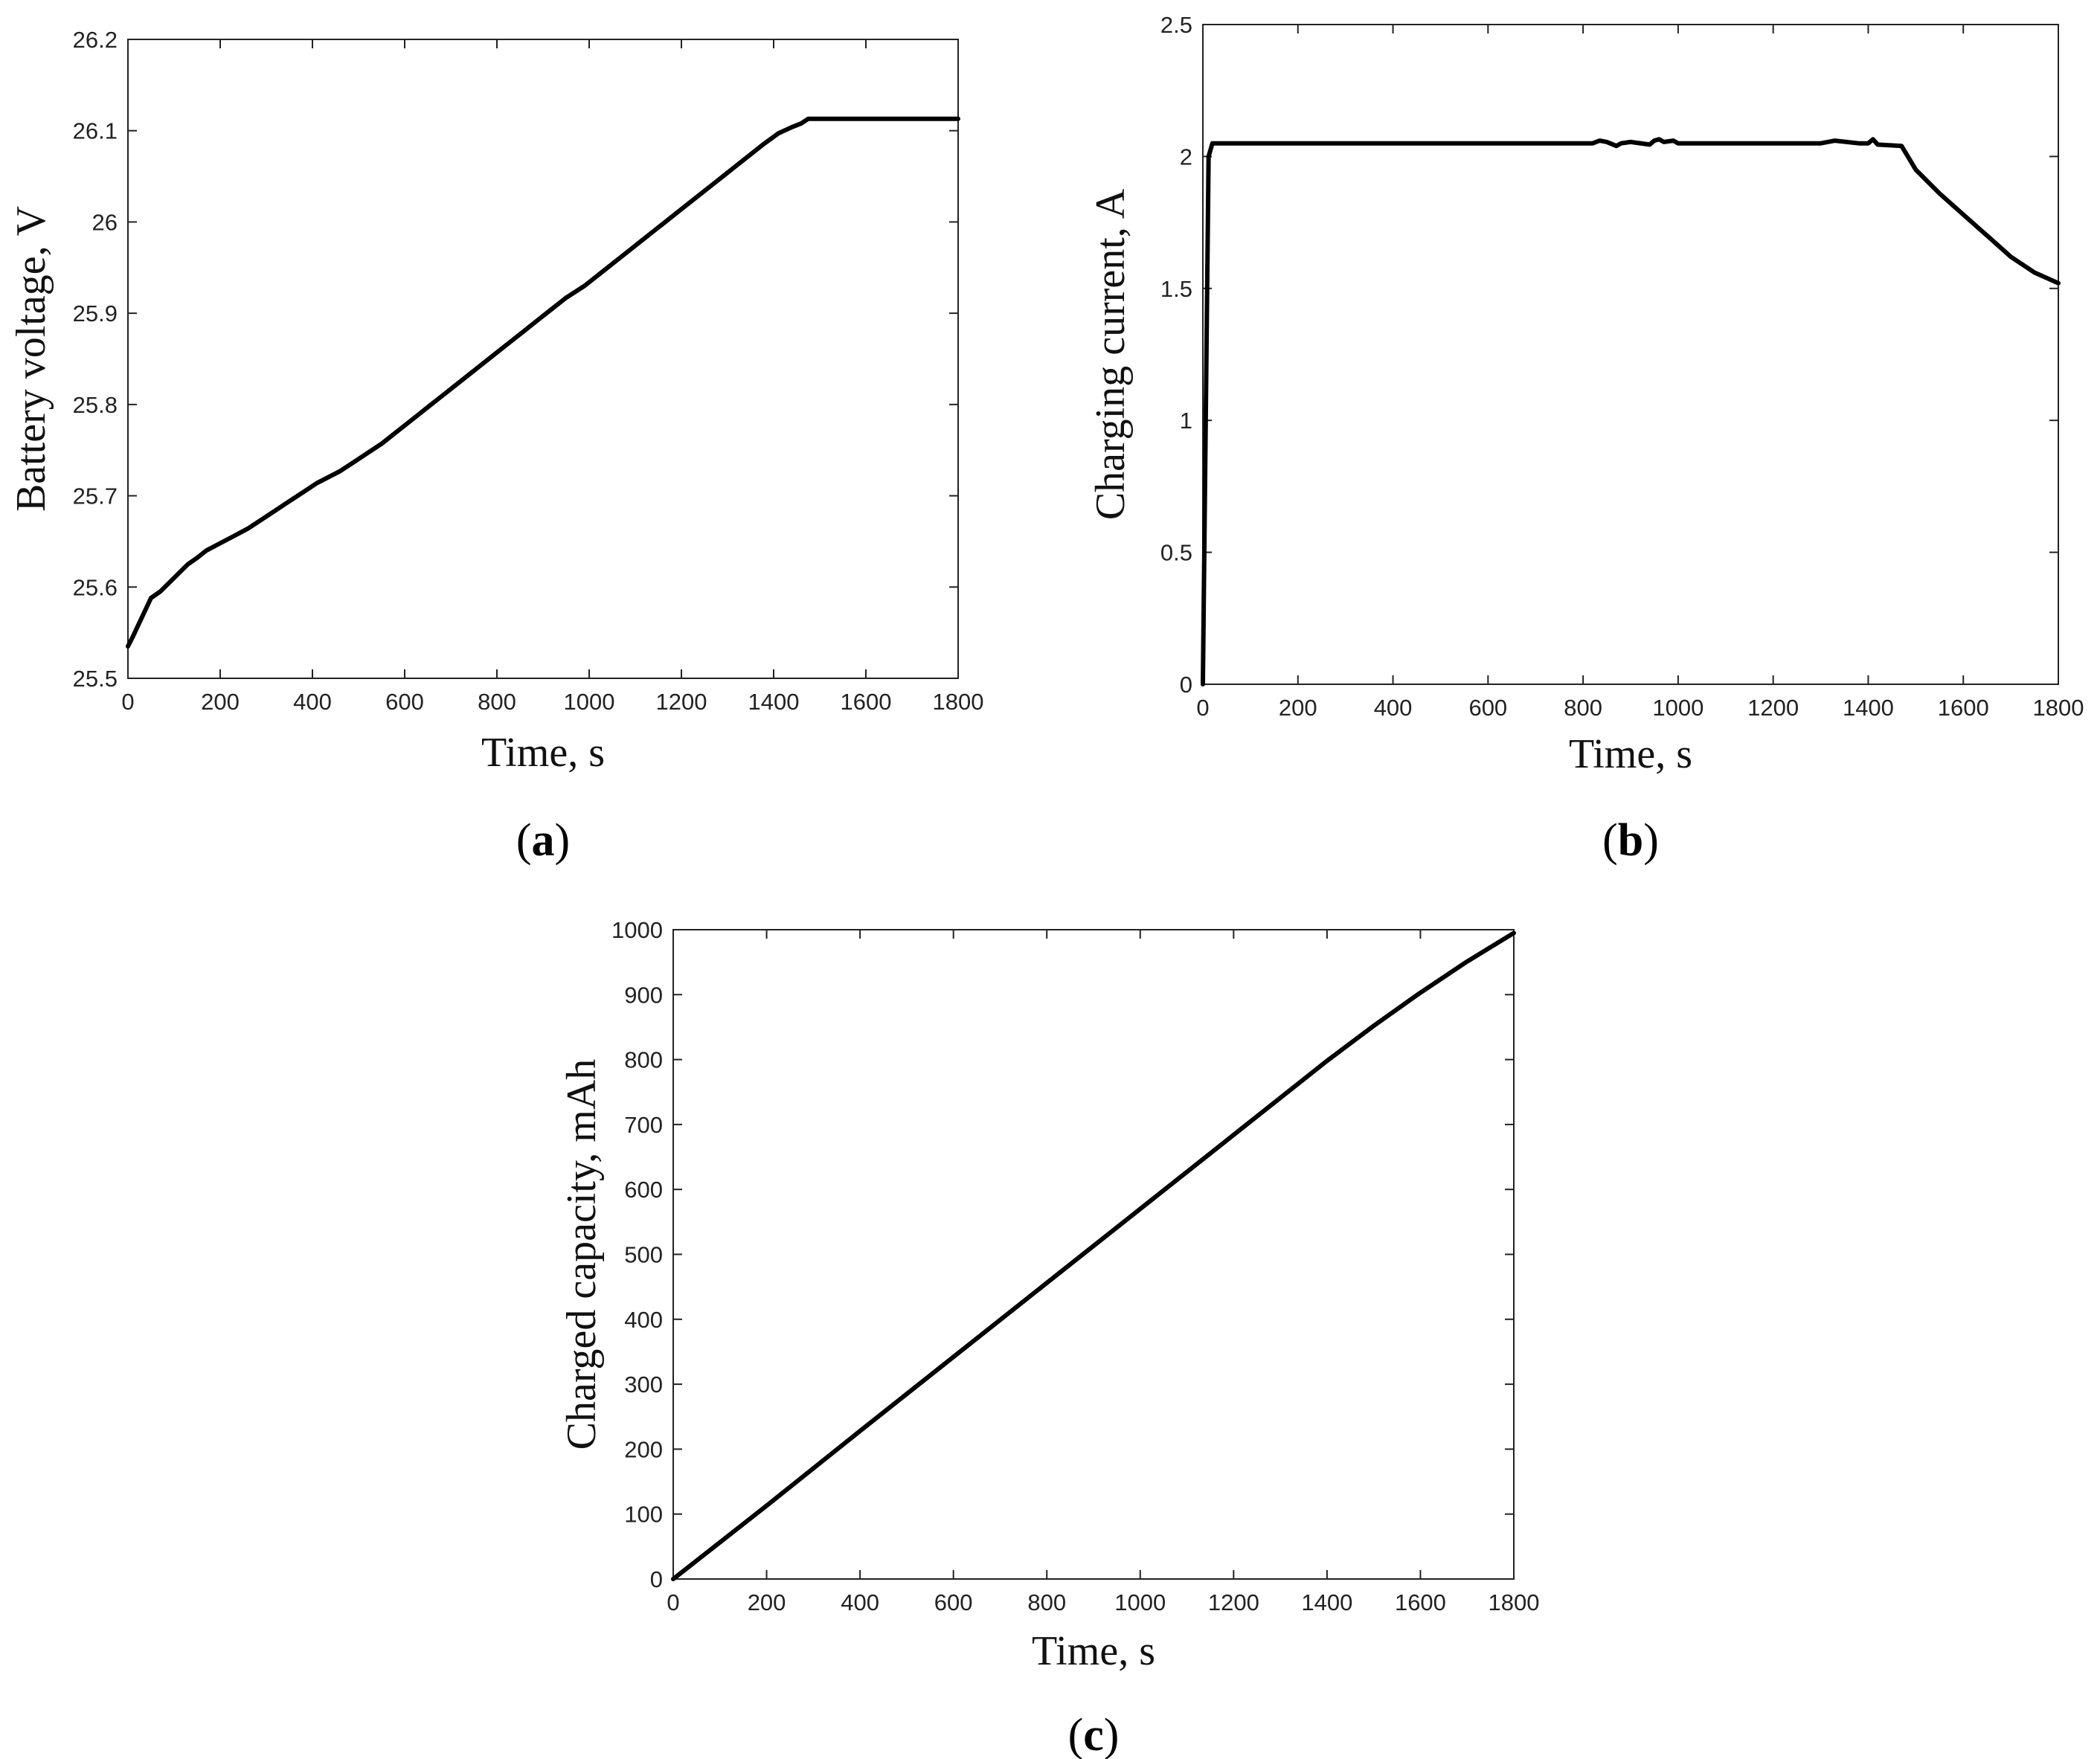 Image resolution: width=2100 pixels, height=1759 pixels. Describe the element at coordinates (95, 313) in the screenshot. I see `y-tick-label: 25.9` at that location.